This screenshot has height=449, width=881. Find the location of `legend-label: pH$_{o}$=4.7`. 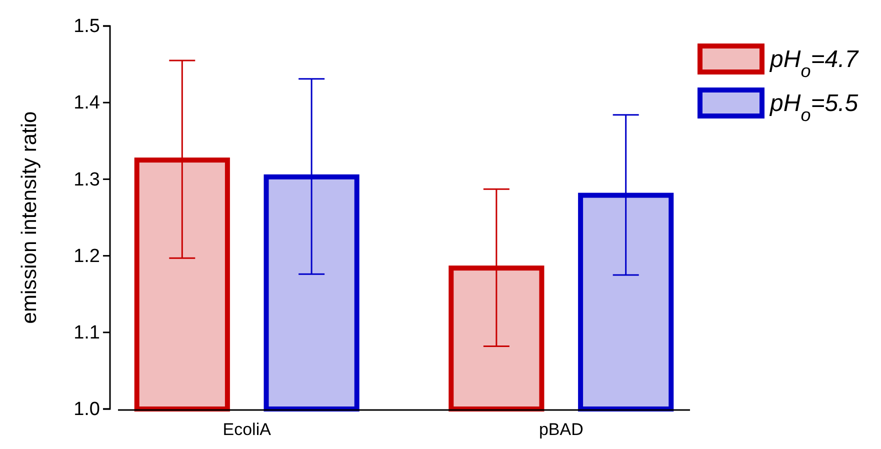

legend-label: pH$_{o}$=4.7 is located at coordinates (814, 63).